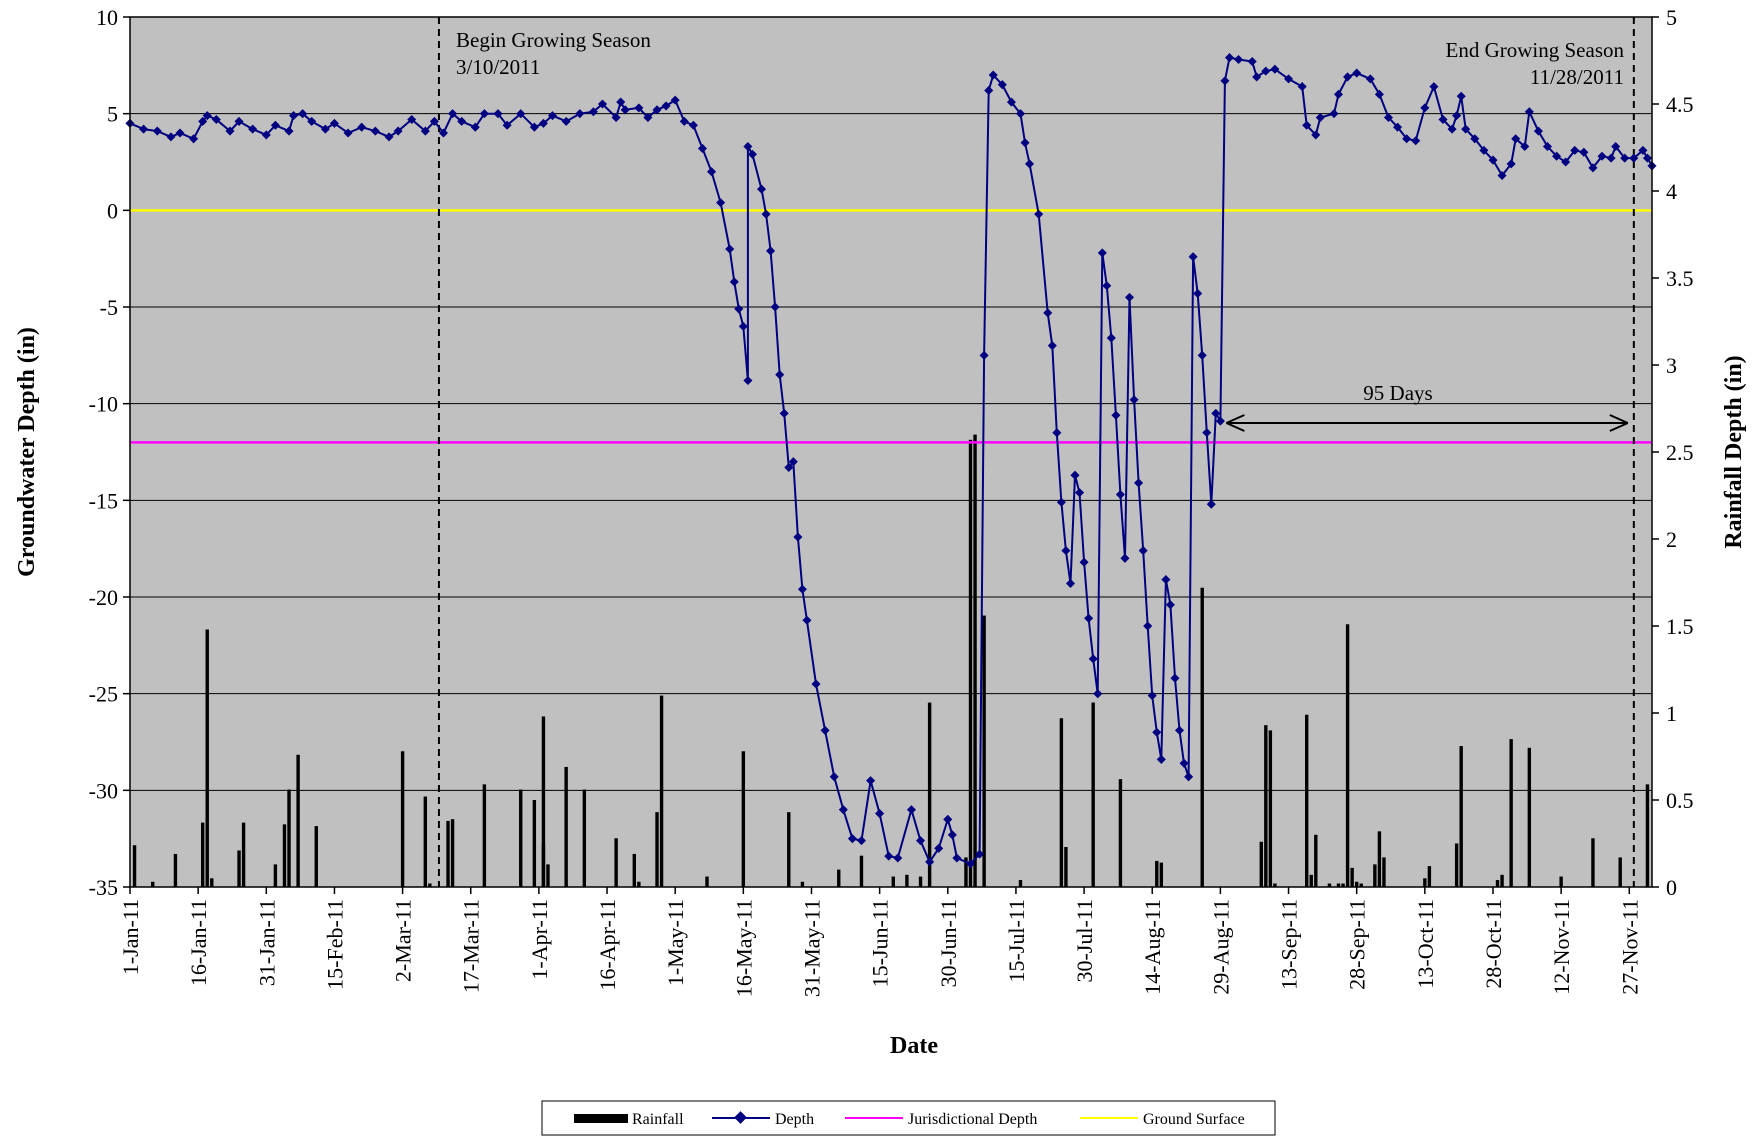 The image size is (1760, 1136). I want to click on y2-tick-label: 4.5, so click(1680, 104).